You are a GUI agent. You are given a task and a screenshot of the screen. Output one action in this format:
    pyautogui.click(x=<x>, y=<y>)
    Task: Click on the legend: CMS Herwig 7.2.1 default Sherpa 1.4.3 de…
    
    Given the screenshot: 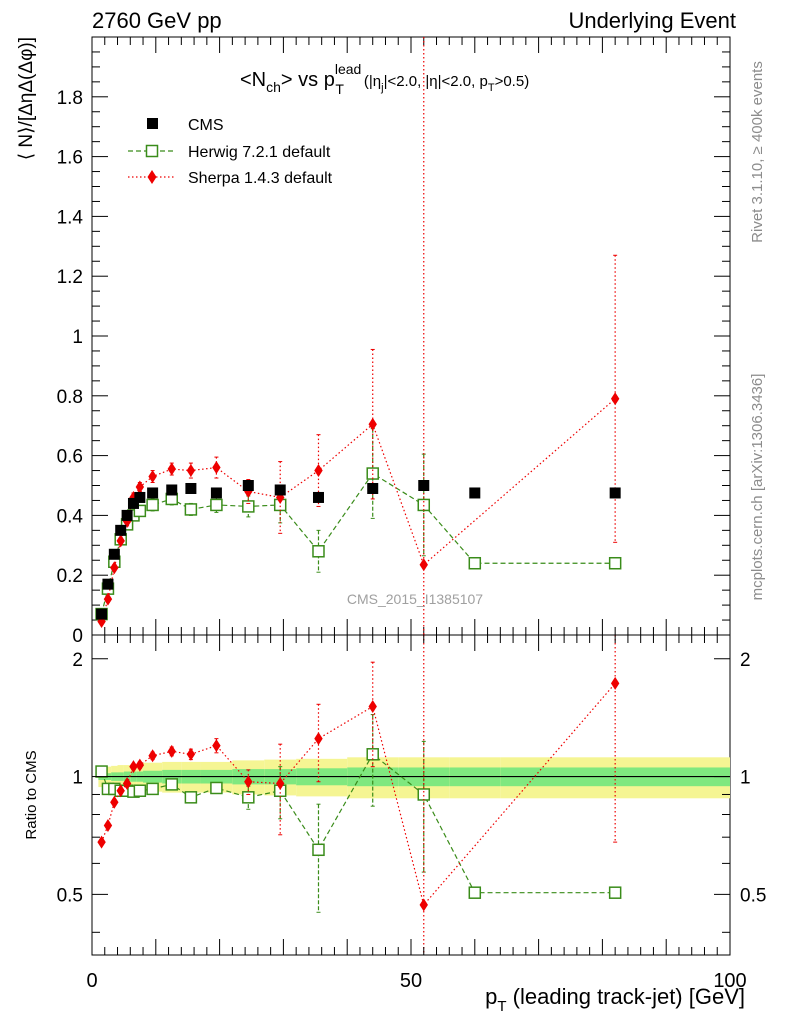 What is the action you would take?
    pyautogui.click(x=230, y=152)
    